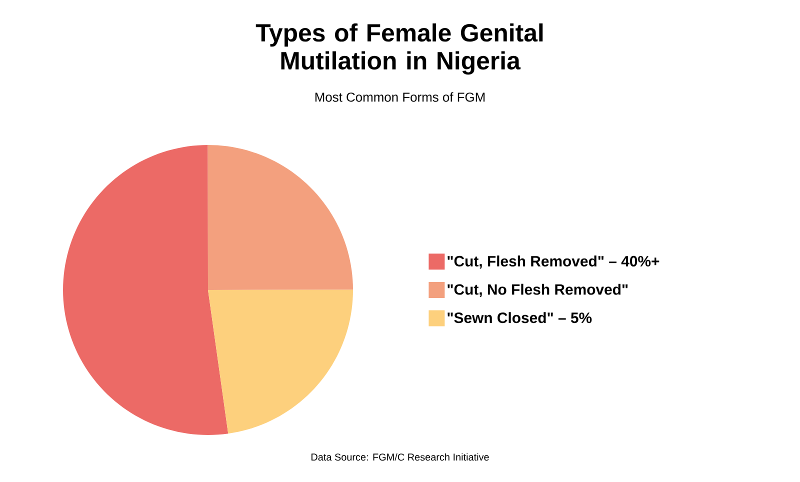 The image size is (800, 482). I want to click on source-note: Data Source: FGM/C Research Initiative, so click(400, 457).